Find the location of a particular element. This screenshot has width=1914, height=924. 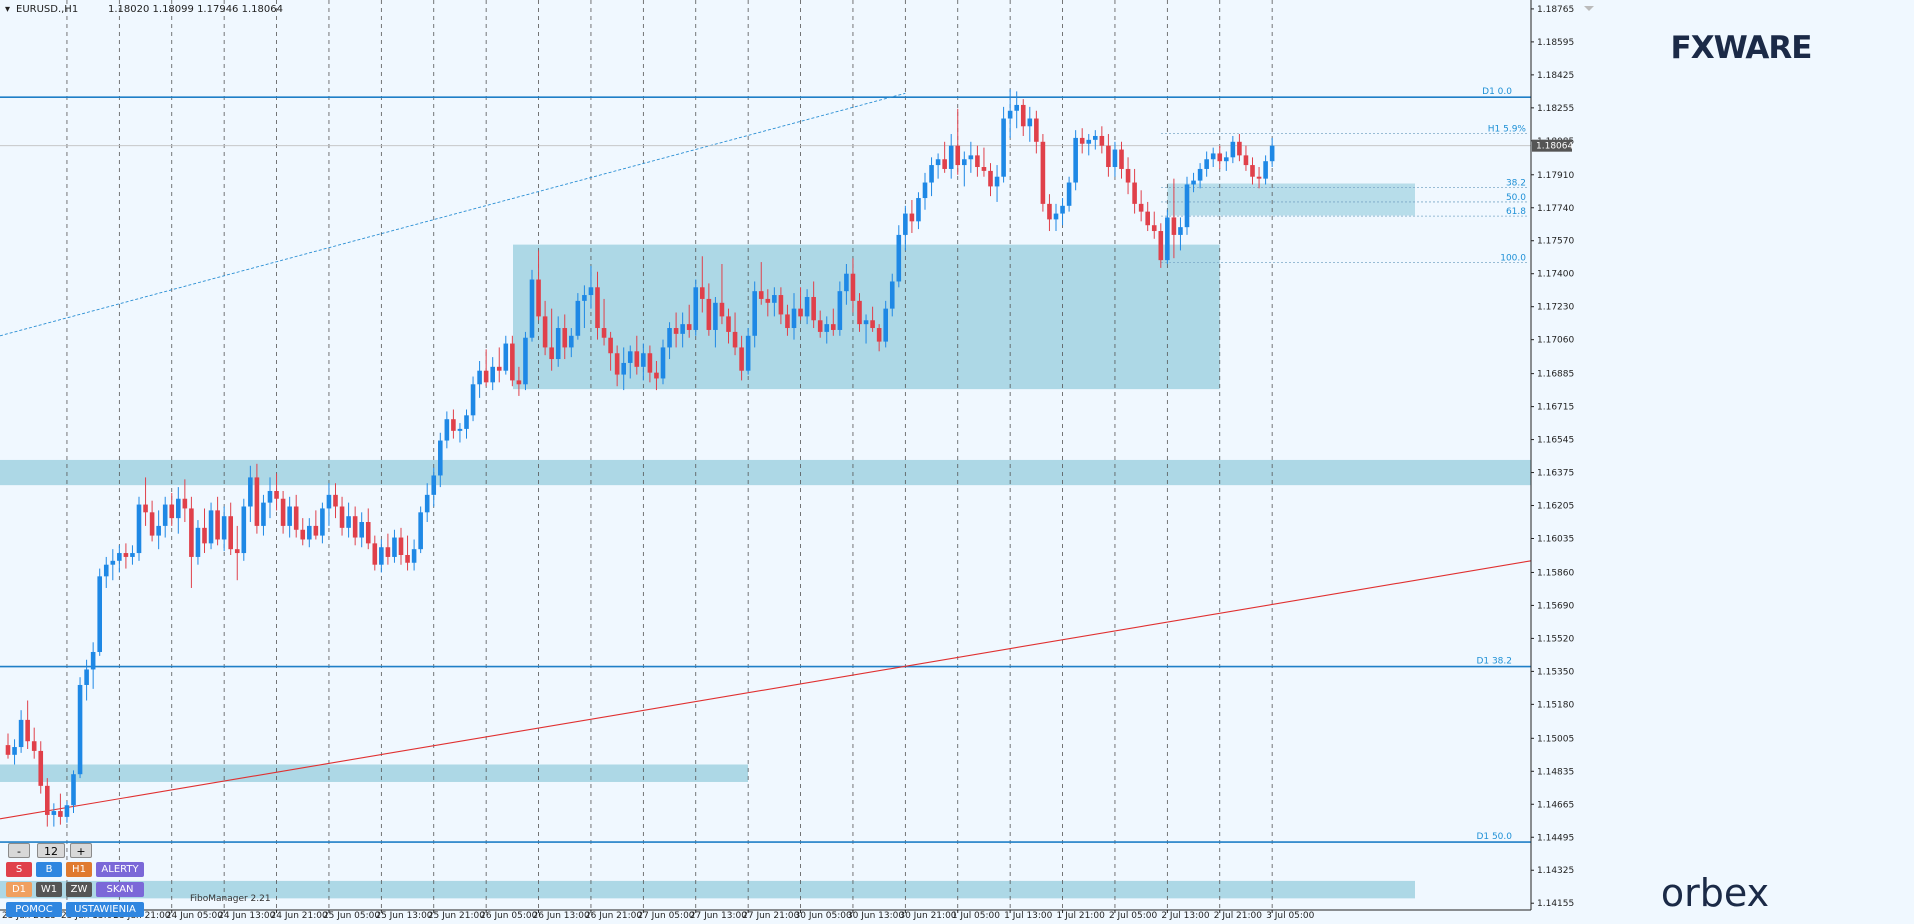

time-tick-label: 1 Jul 21:00 is located at coordinates (1081, 915).